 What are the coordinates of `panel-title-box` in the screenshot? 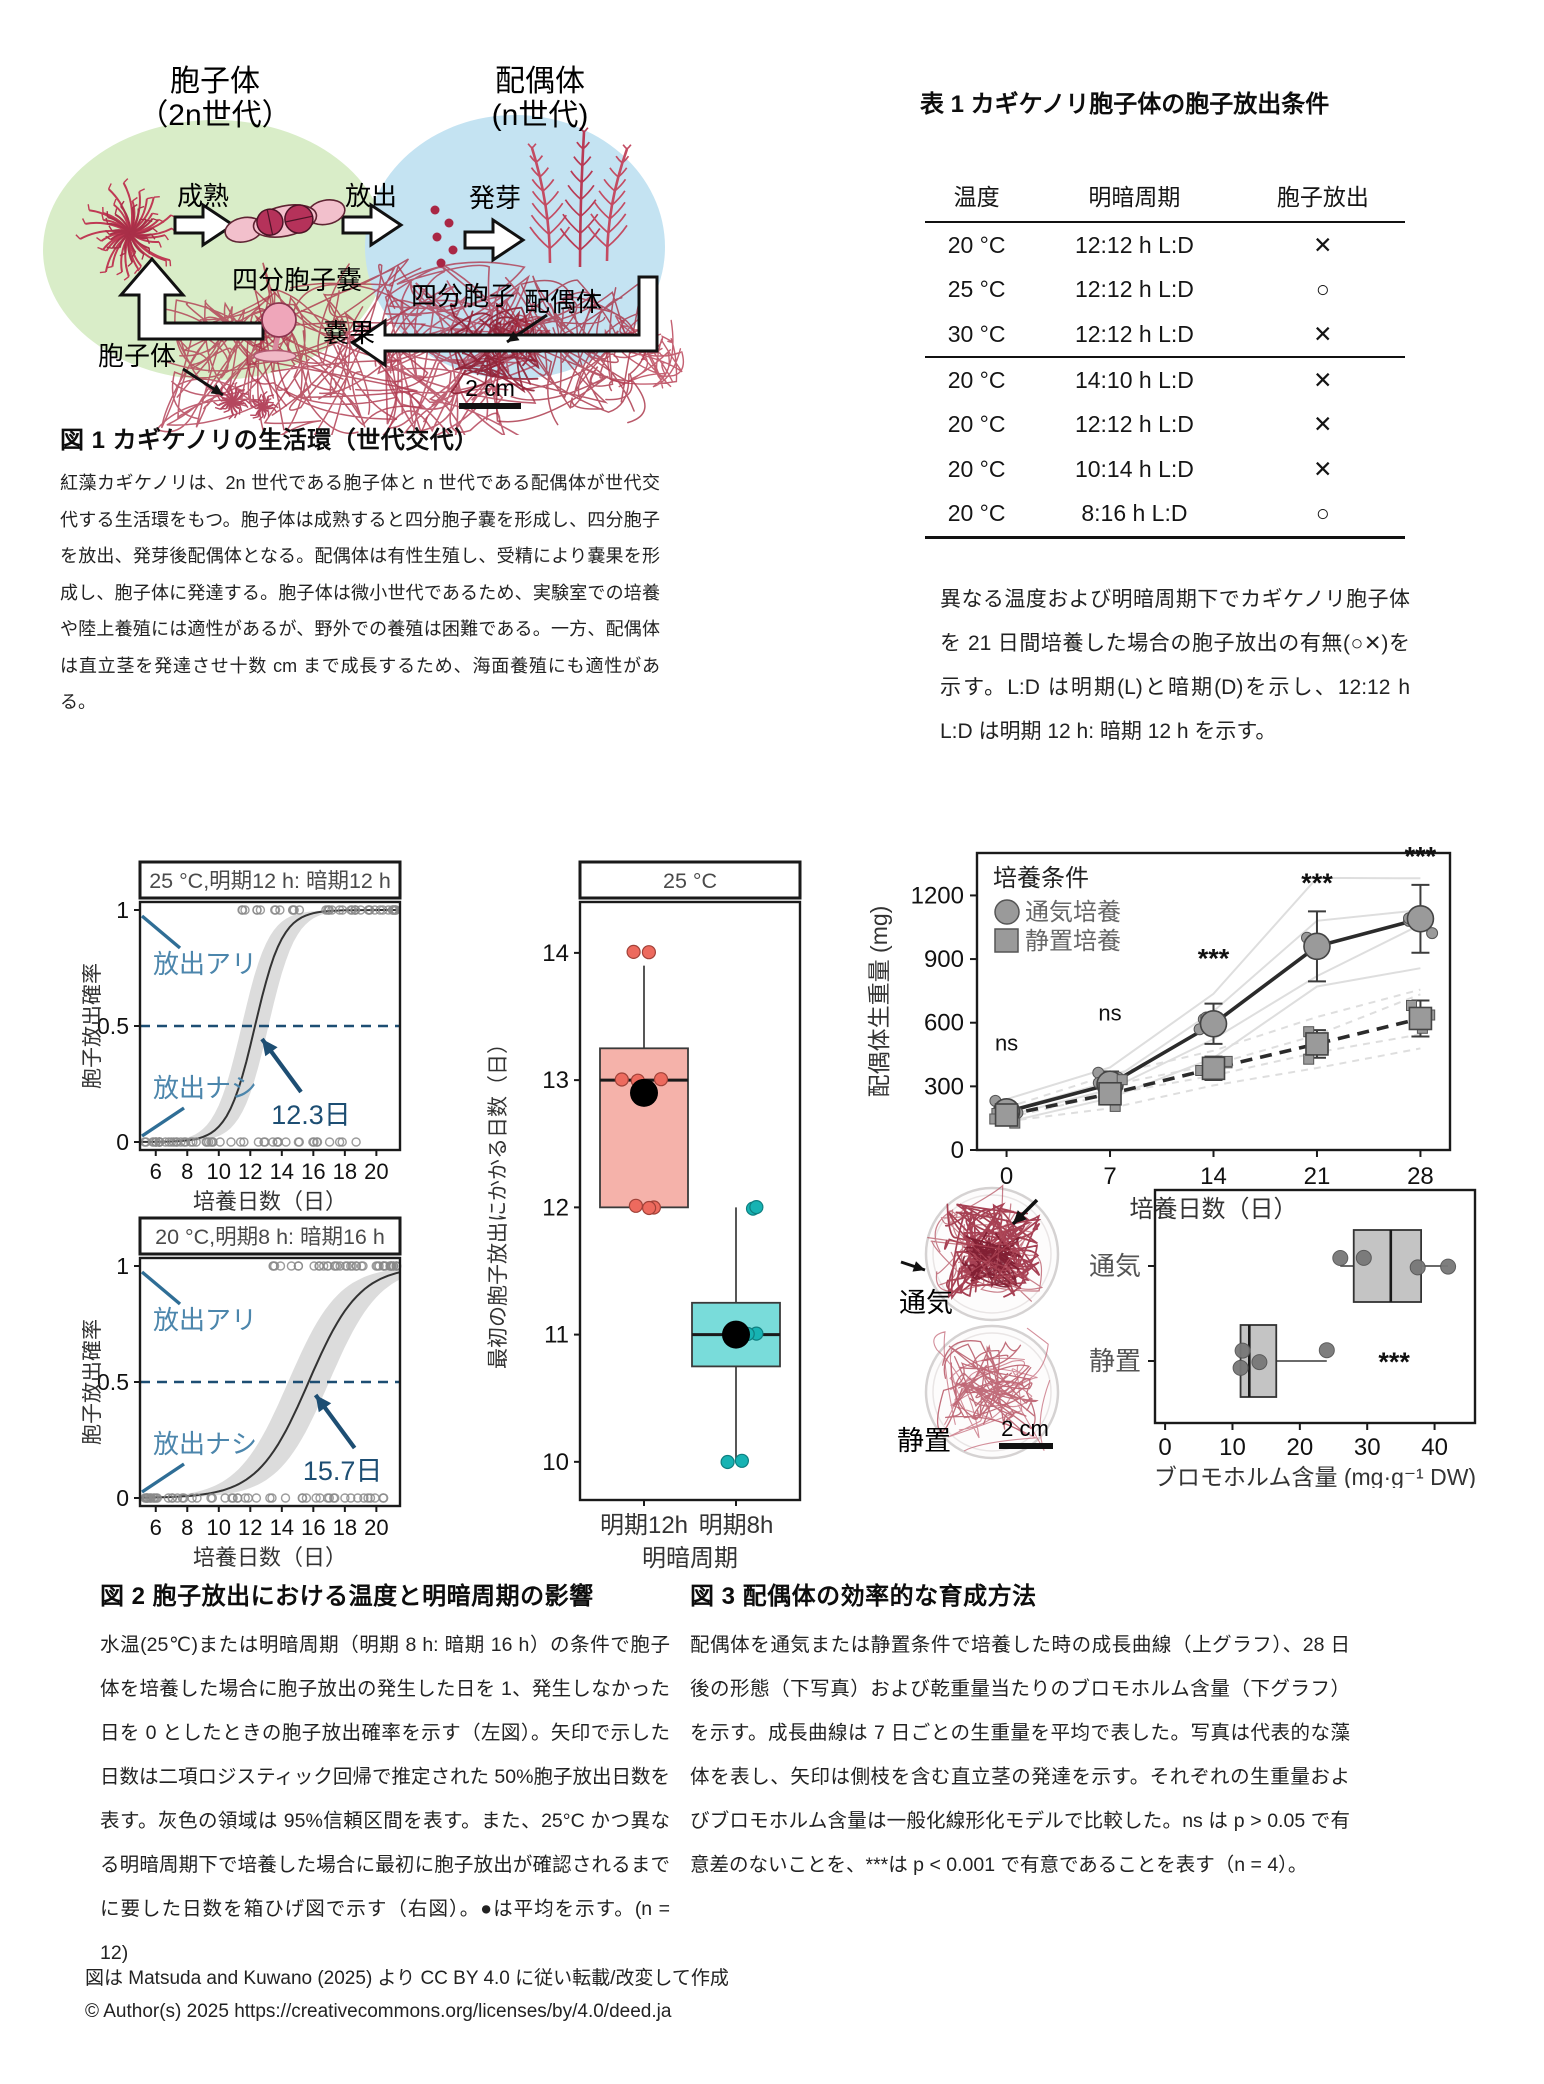 It's located at (270, 880).